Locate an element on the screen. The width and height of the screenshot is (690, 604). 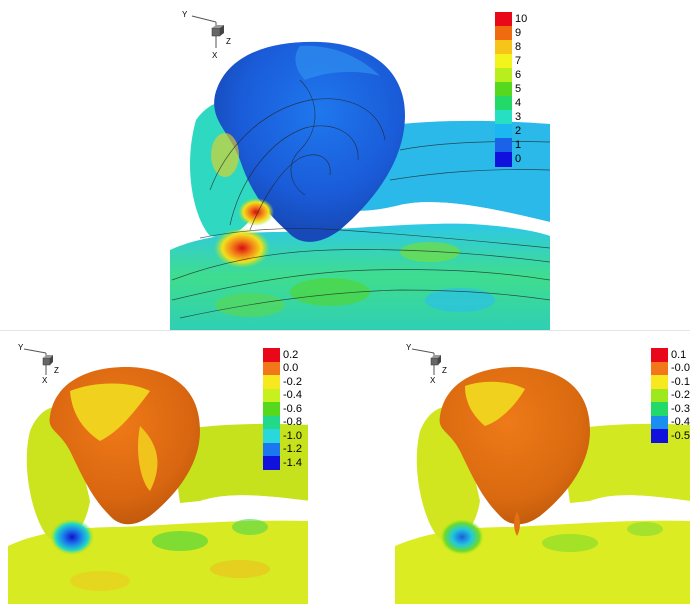
legend-tick-label: 3 is located at coordinates (518, 117).